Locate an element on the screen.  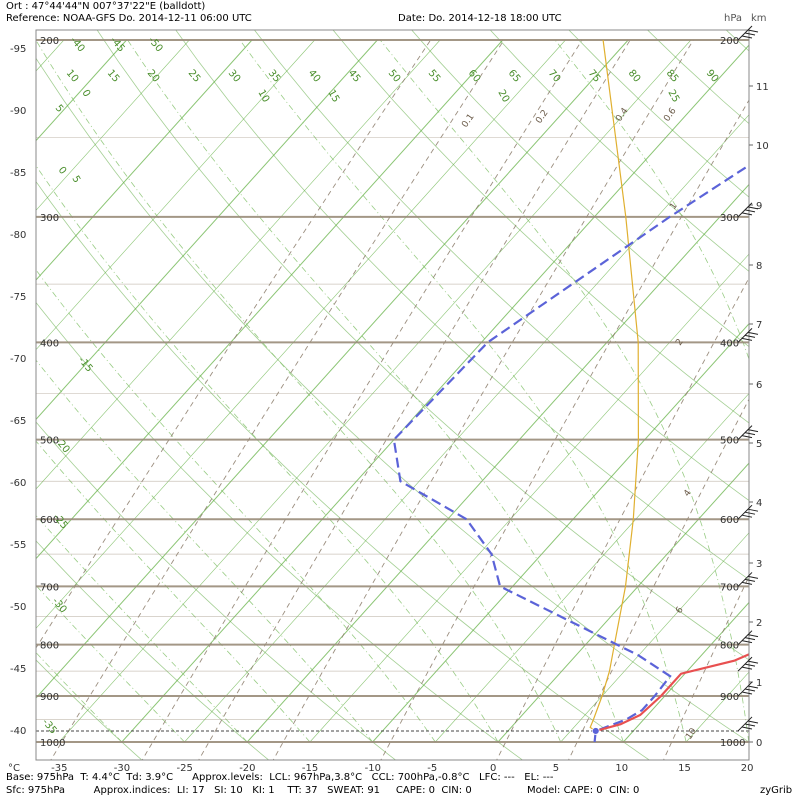
dry-adiabat-label: -30 is located at coordinates (59, 606).